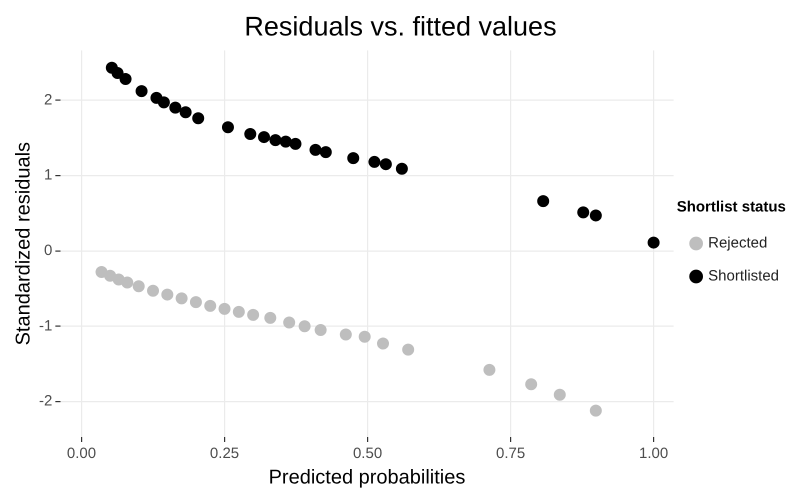 This screenshot has width=811, height=502. I want to click on y-tick-label: 0, so click(48, 250).